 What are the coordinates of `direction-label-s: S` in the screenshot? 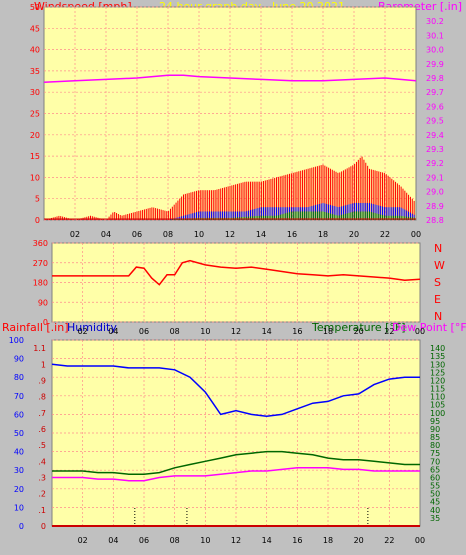 It's located at (437, 282).